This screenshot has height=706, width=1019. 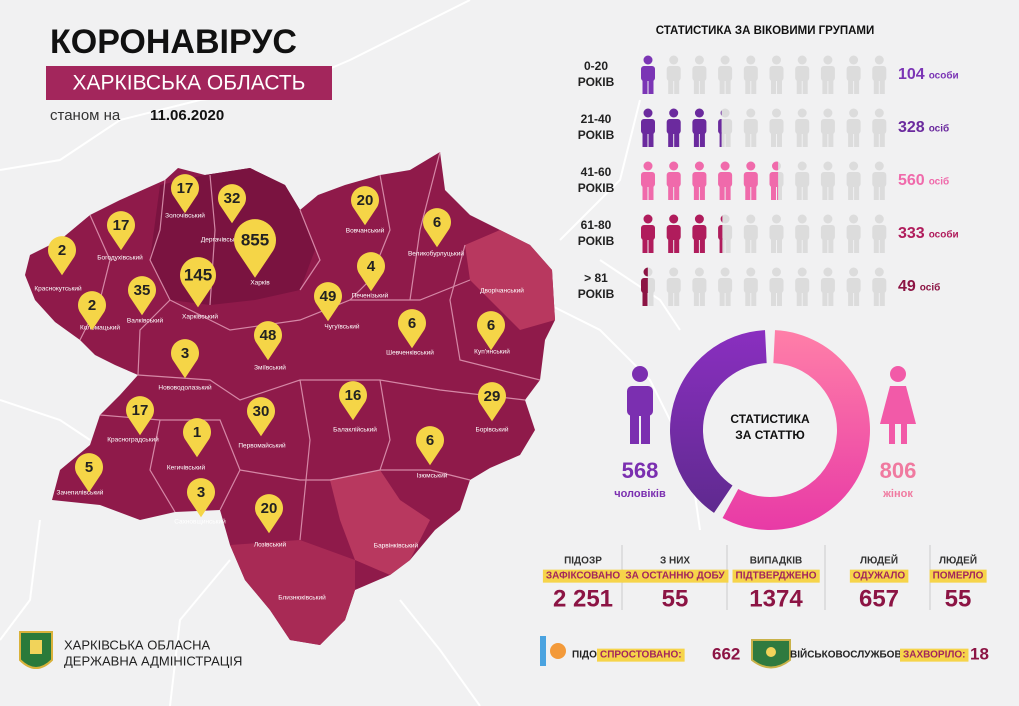 What do you see at coordinates (765, 31) in the screenshot?
I see `age-title: СТАТИСТИКА ЗА ВІКОВИМИ ГРУПАМИ` at bounding box center [765, 31].